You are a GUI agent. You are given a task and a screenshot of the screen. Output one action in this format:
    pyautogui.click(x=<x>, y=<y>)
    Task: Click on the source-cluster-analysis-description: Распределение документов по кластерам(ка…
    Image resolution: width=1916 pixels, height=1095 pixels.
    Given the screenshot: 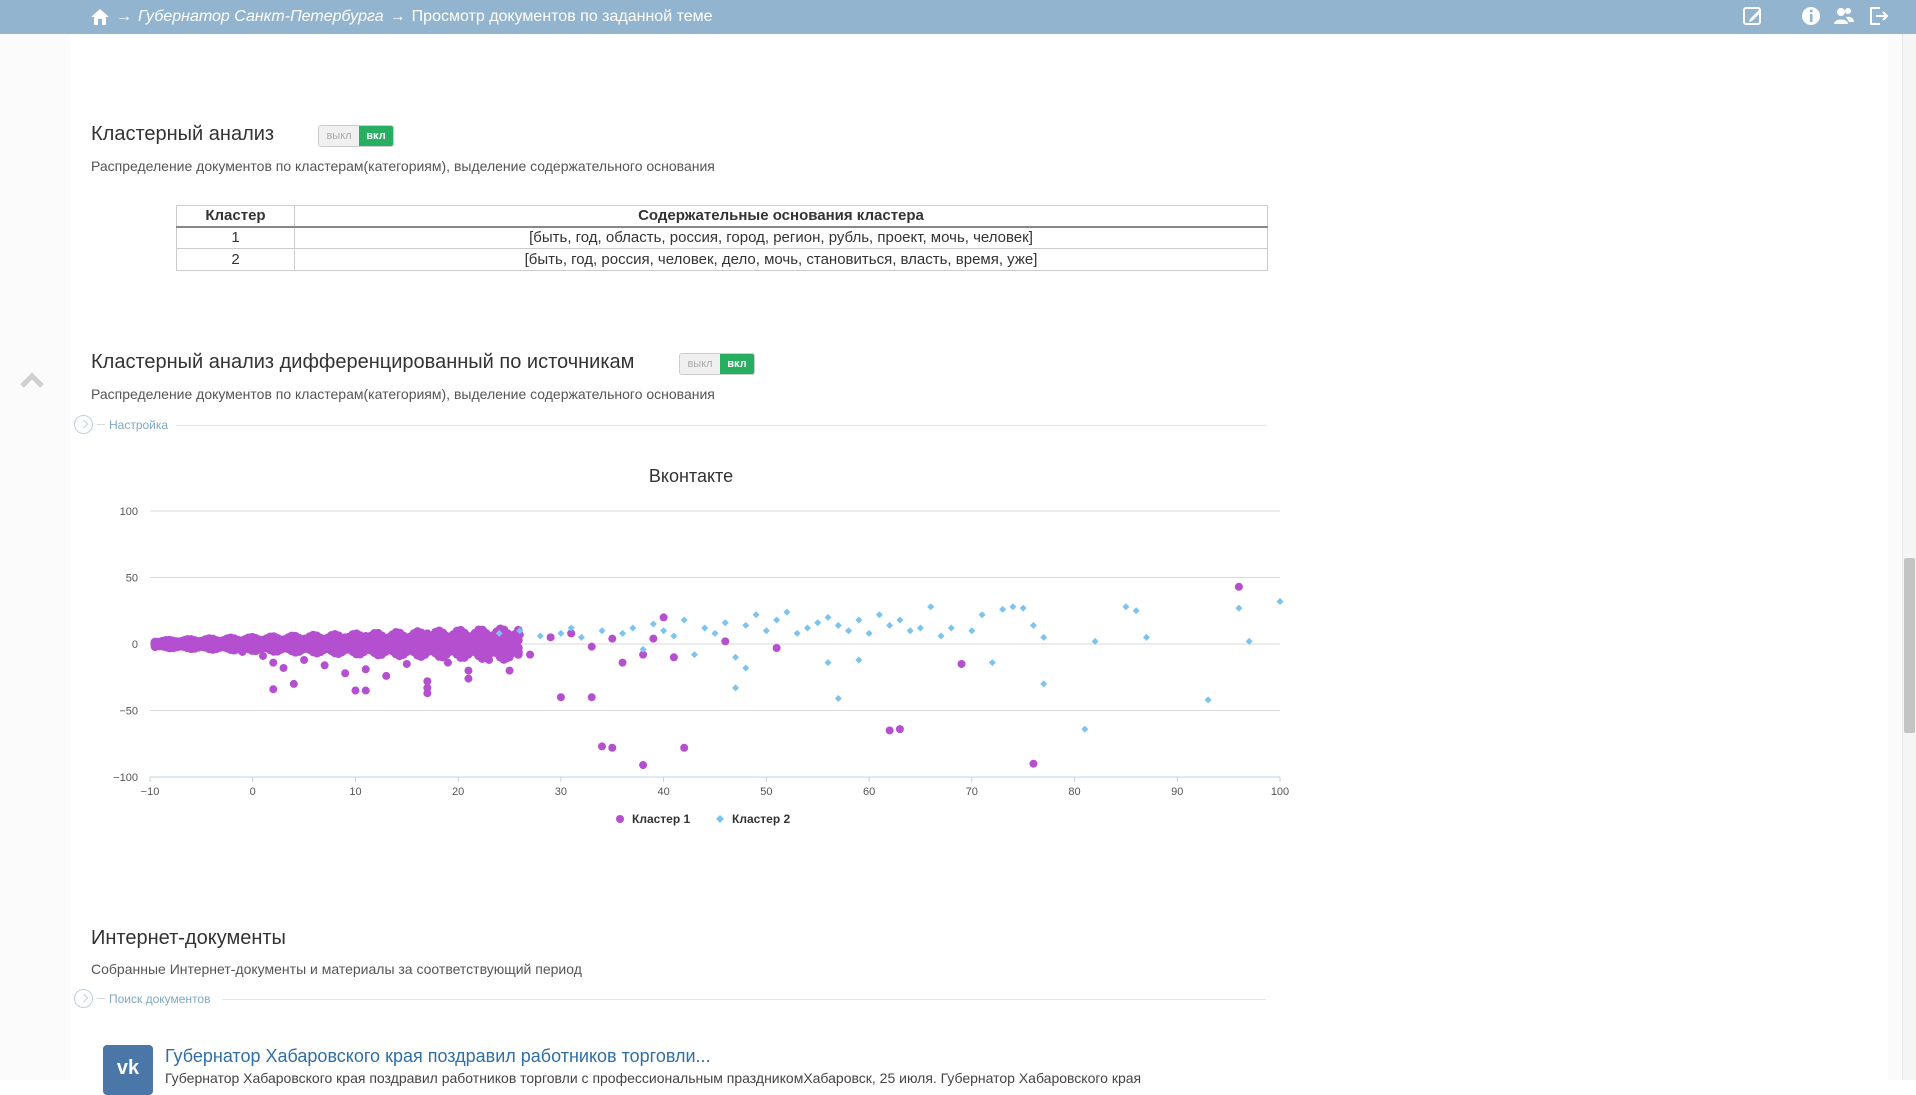 What is the action you would take?
    pyautogui.click(x=403, y=394)
    